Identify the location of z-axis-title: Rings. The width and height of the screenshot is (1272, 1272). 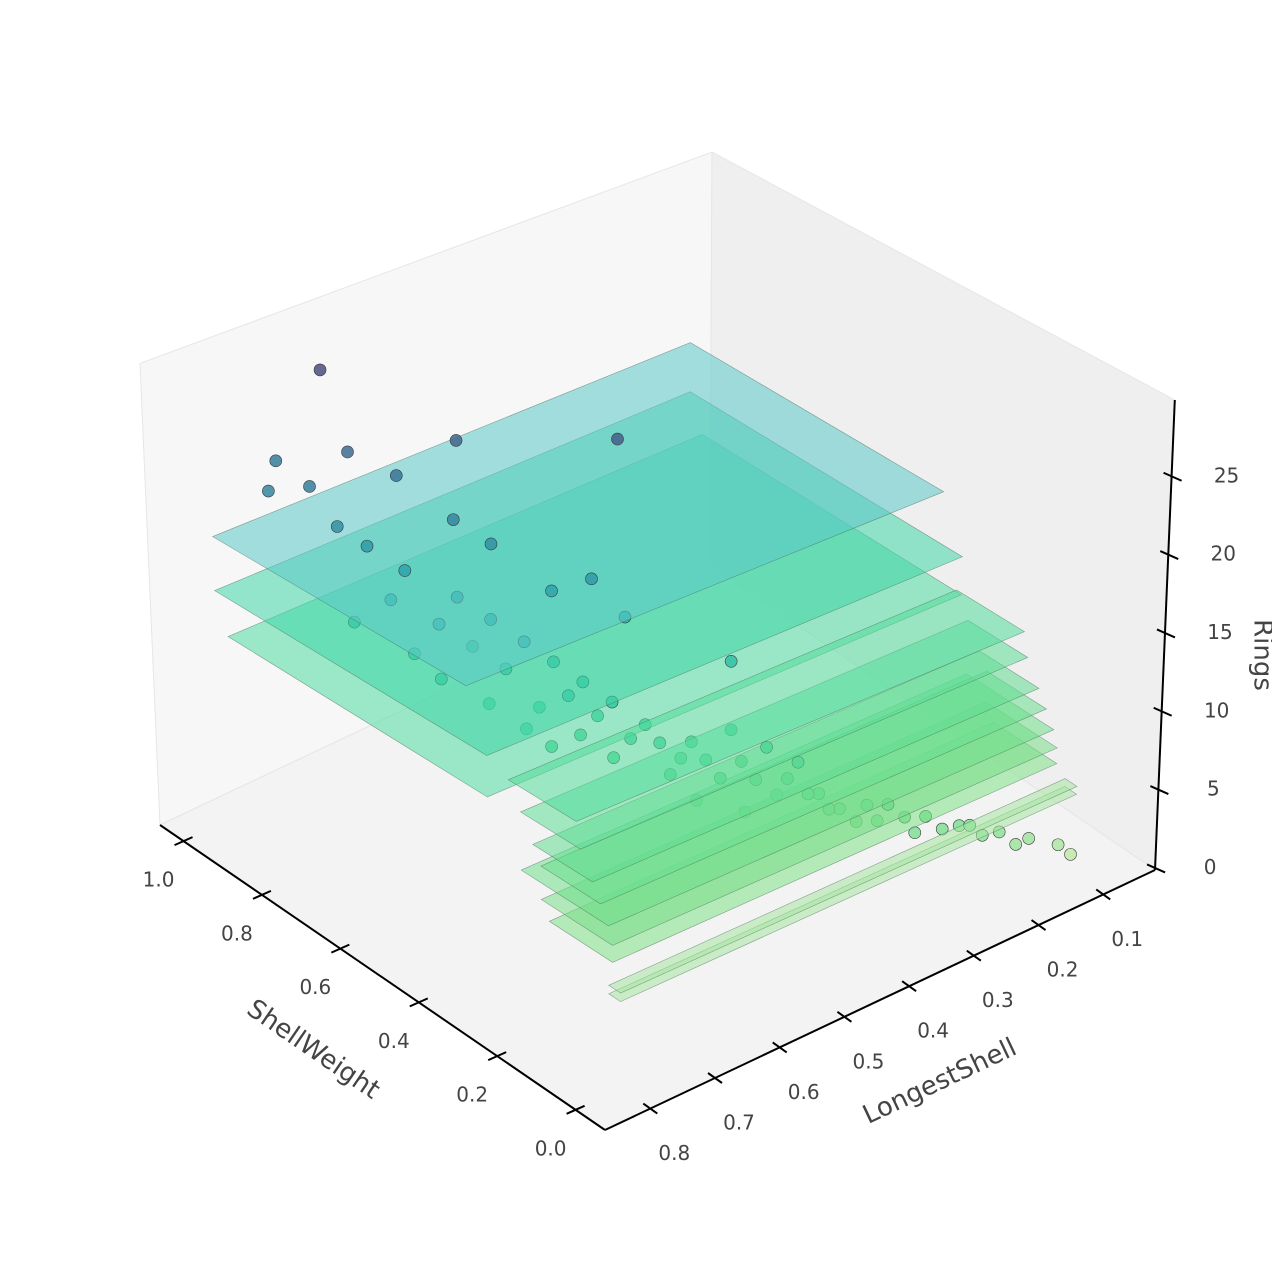
(1260, 655).